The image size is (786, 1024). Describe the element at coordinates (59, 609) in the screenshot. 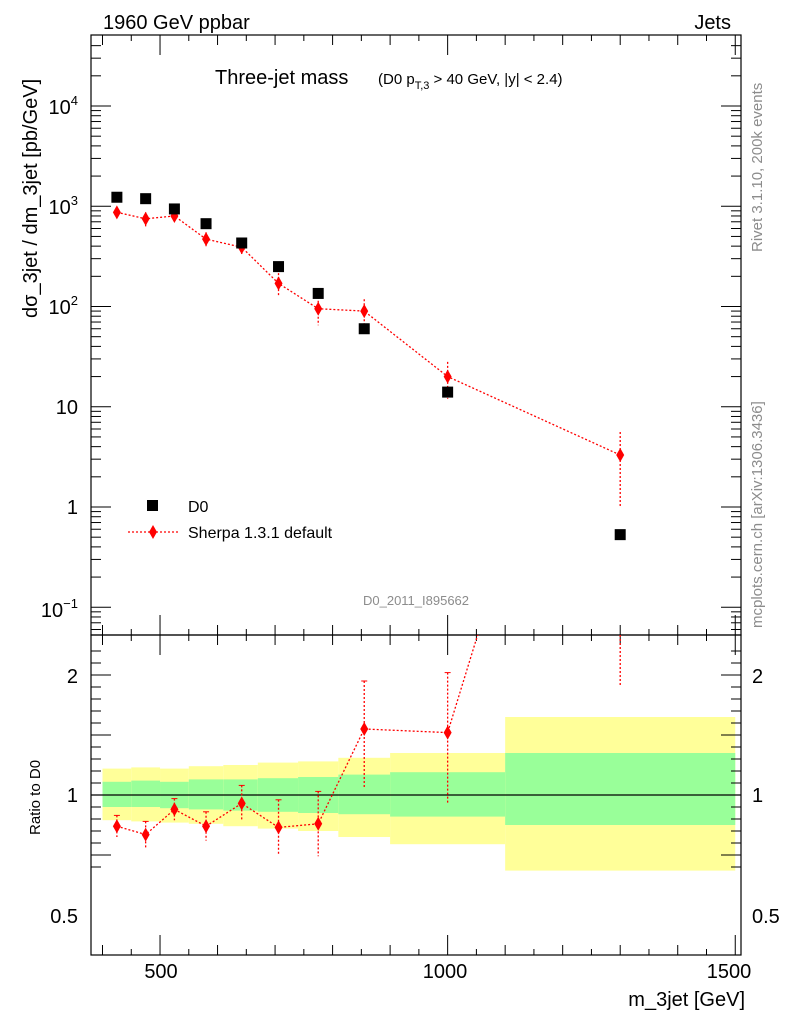

I see `y-tick-label-1e-1: 10⁻¹` at that location.